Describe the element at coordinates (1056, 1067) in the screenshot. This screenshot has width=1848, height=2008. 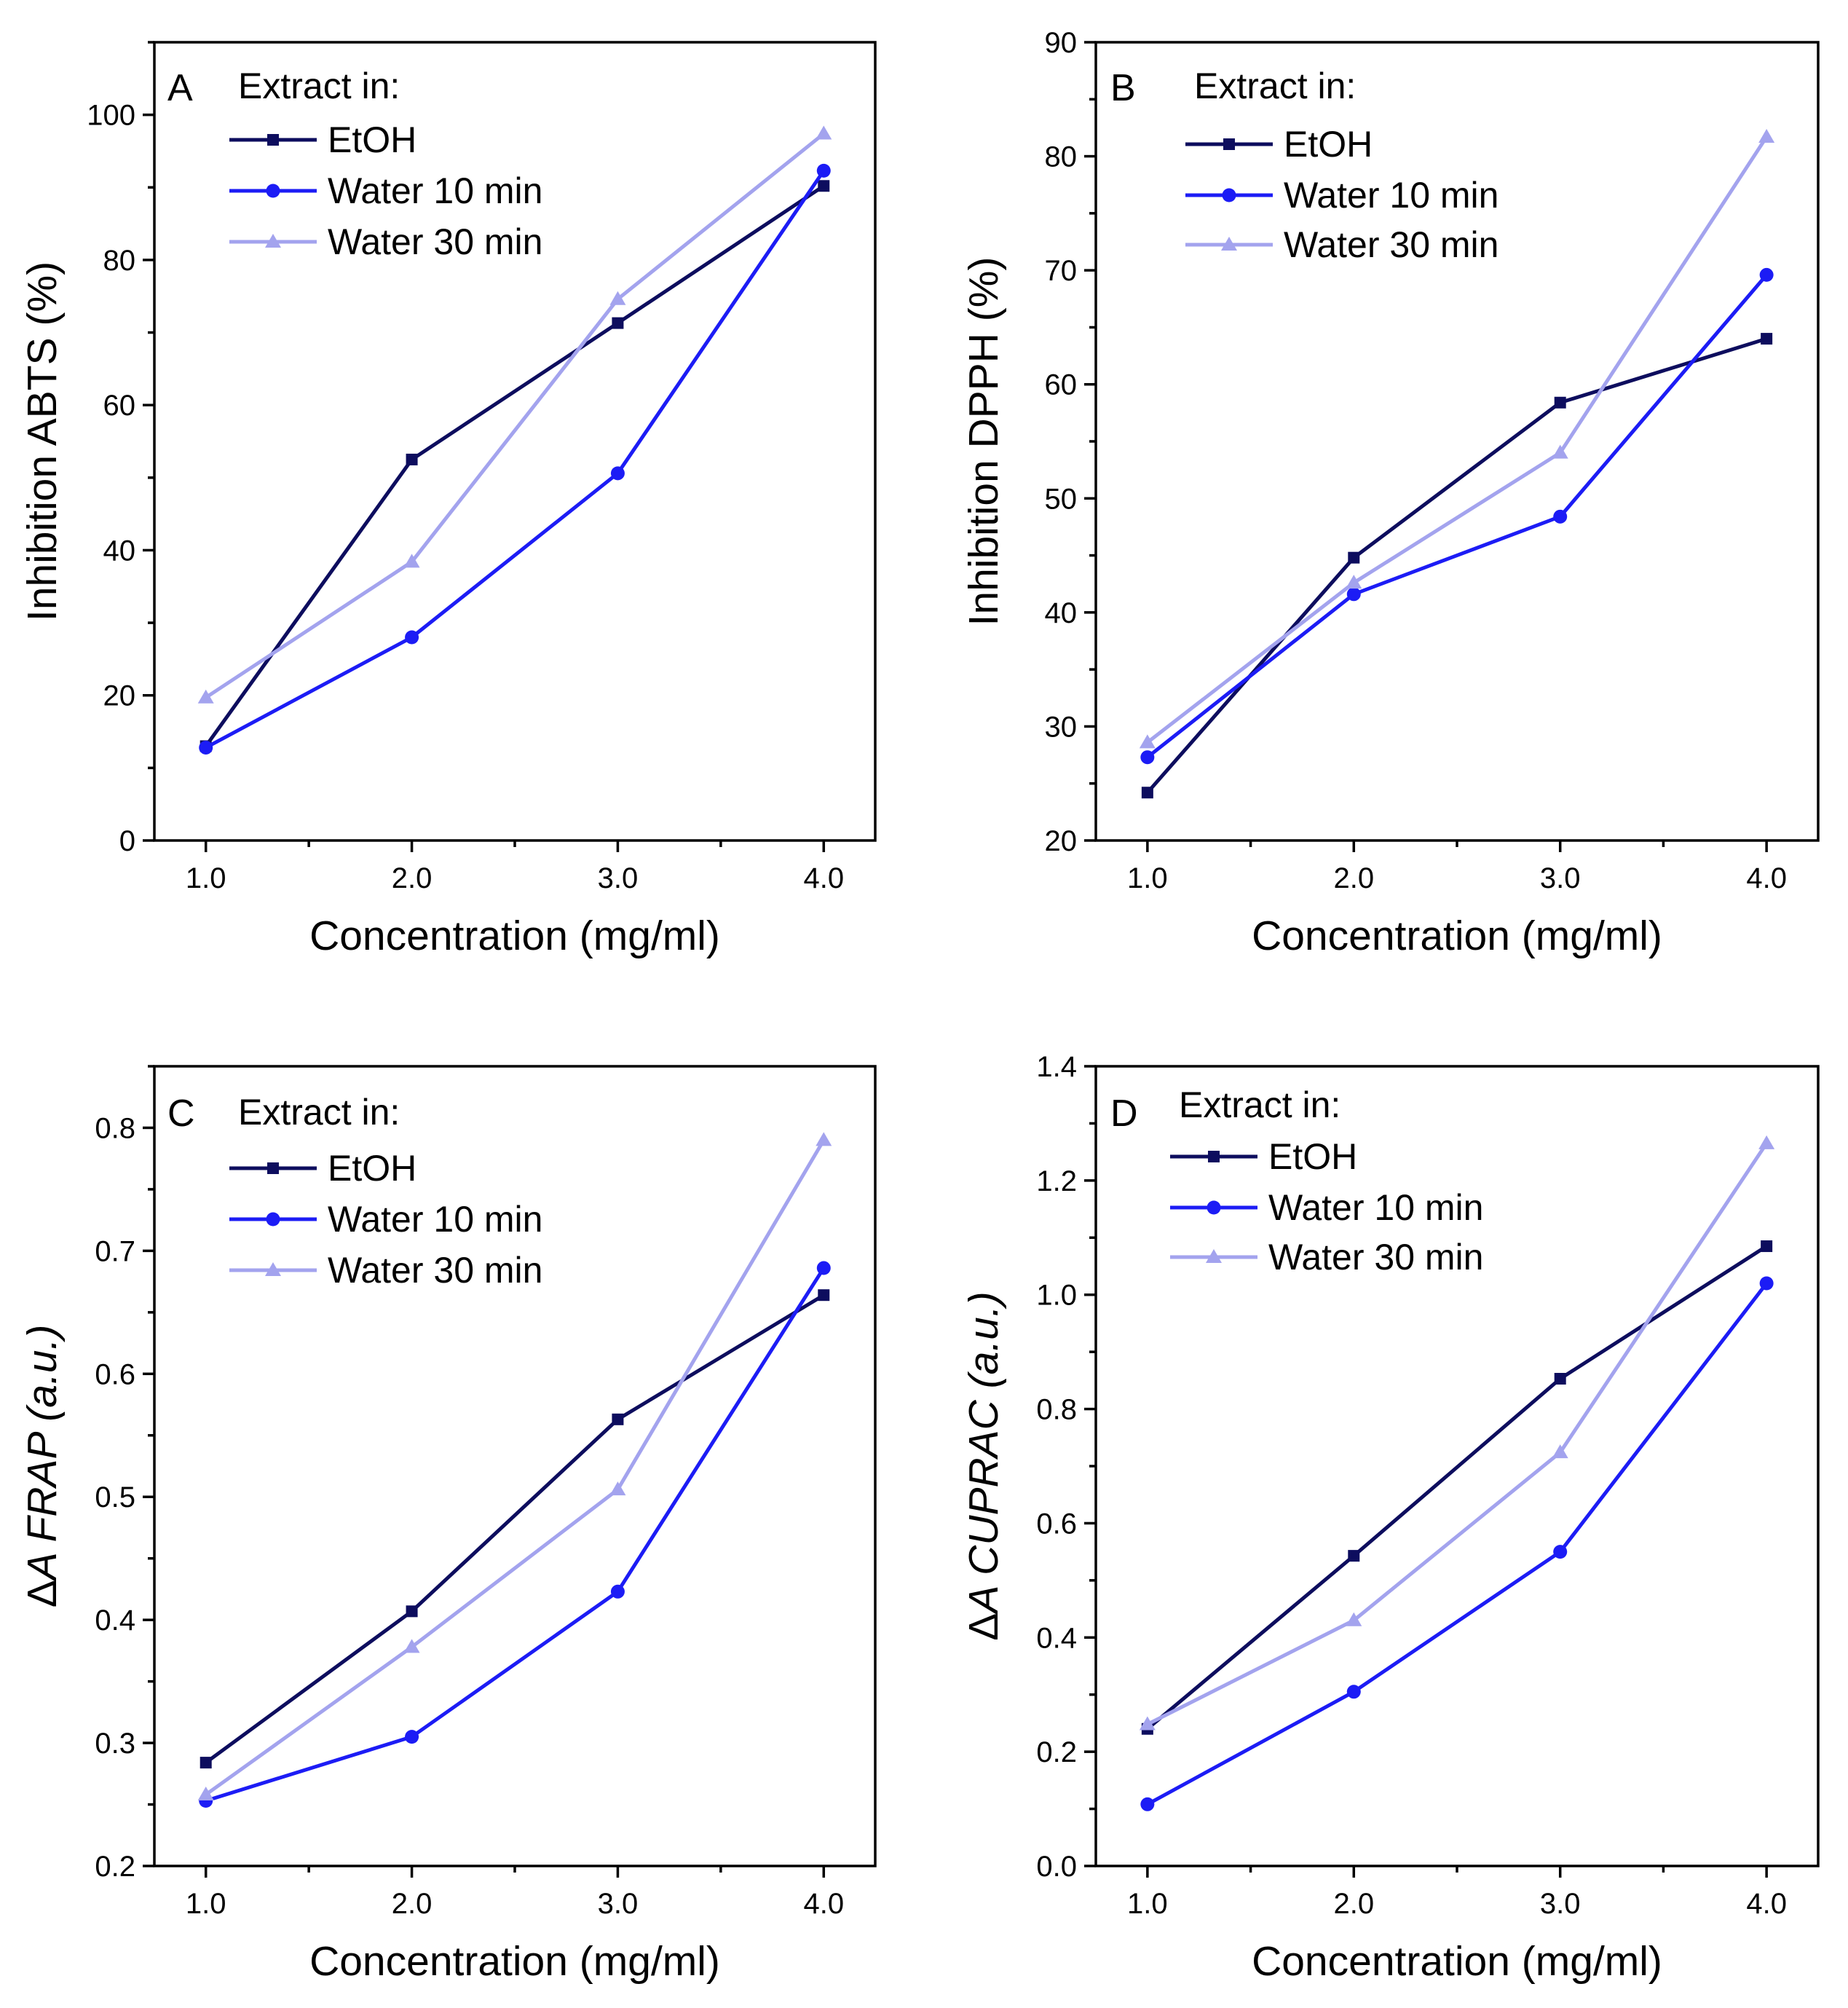
I see `y-tick-label: 1.4` at that location.